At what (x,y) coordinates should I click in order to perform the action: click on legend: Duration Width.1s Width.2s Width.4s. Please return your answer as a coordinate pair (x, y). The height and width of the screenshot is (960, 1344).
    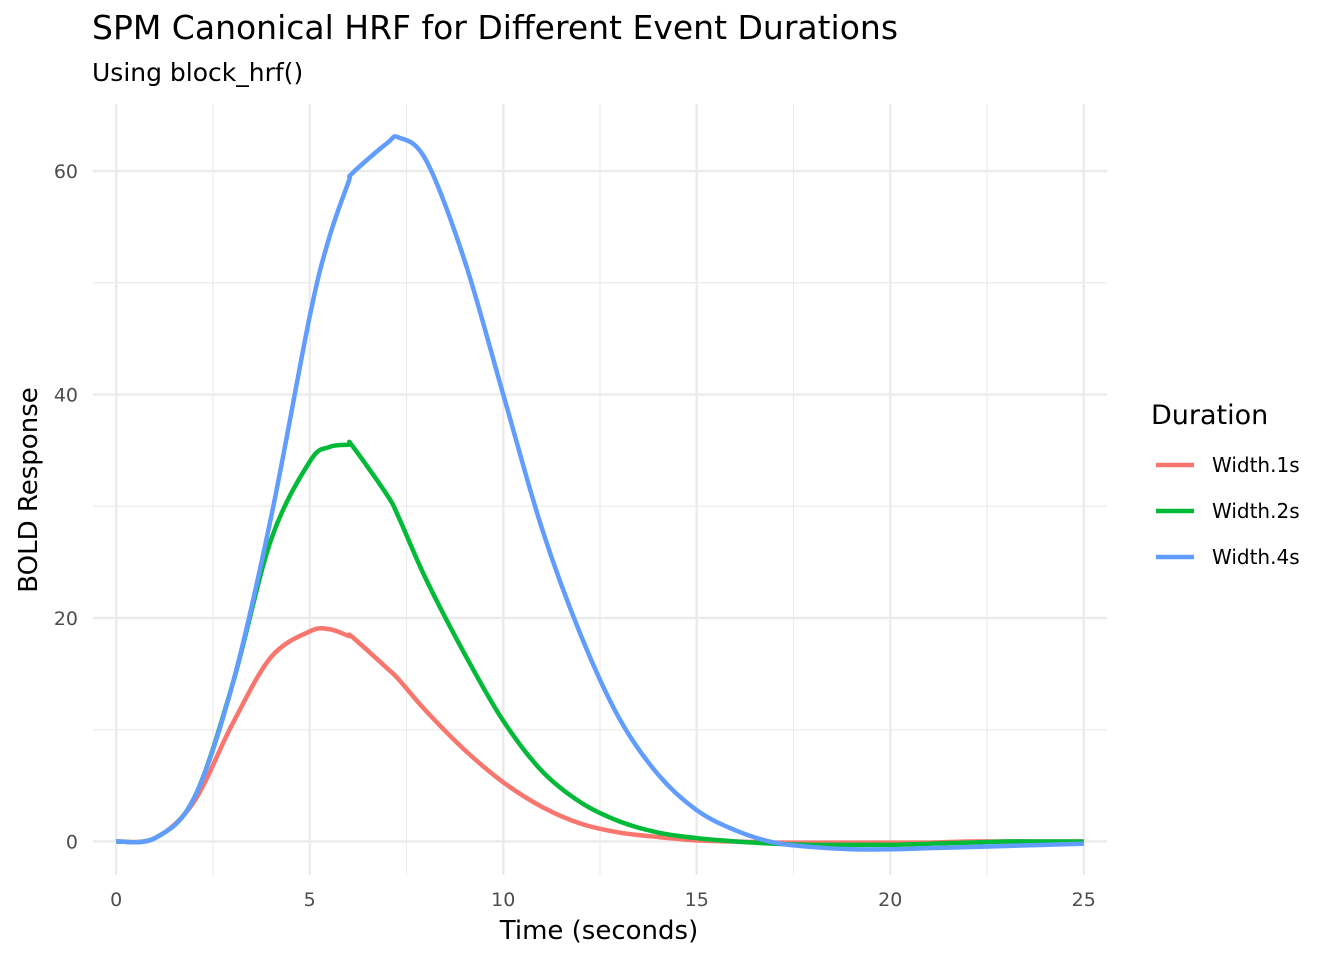
    Looking at the image, I should click on (1225, 484).